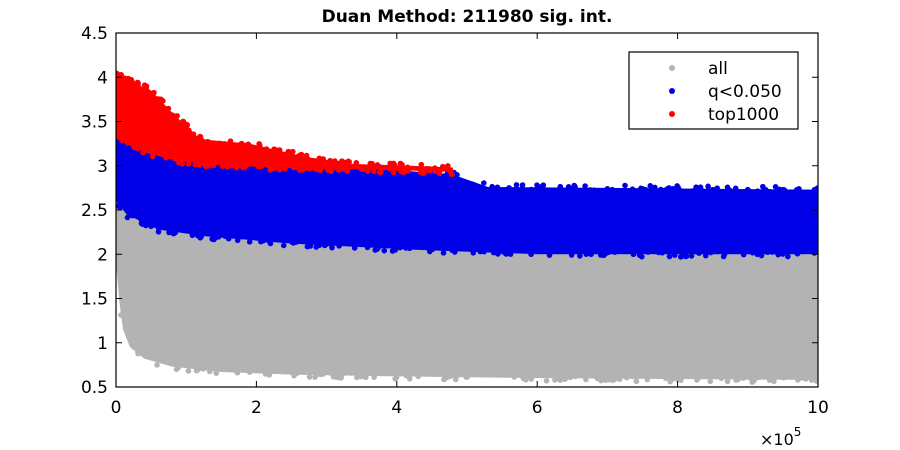  What do you see at coordinates (94, 34) in the screenshot?
I see `y-tick-label: 4.5` at bounding box center [94, 34].